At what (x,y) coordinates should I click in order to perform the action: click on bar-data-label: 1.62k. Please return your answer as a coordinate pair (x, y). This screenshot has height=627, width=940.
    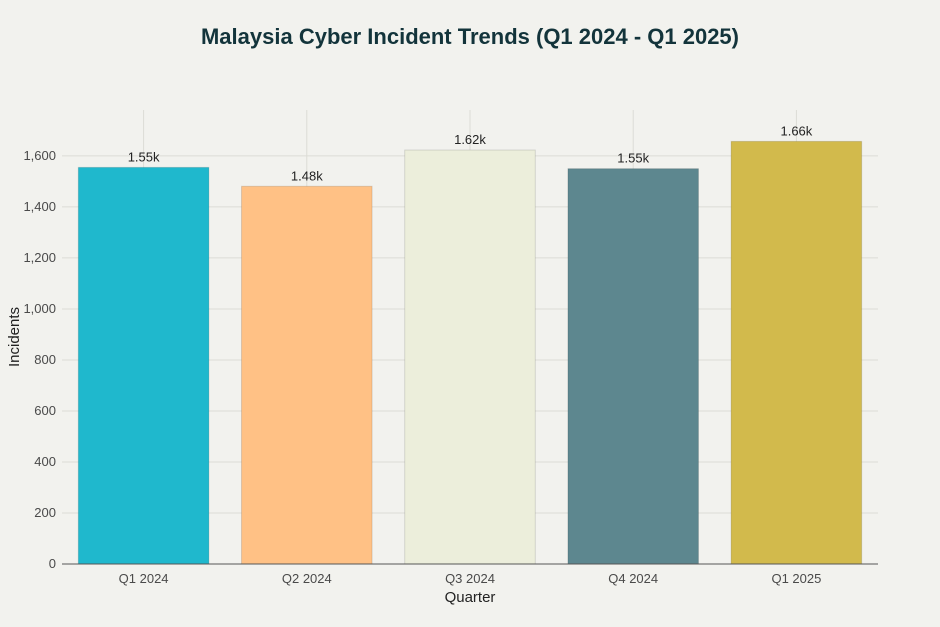
    Looking at the image, I should click on (470, 139).